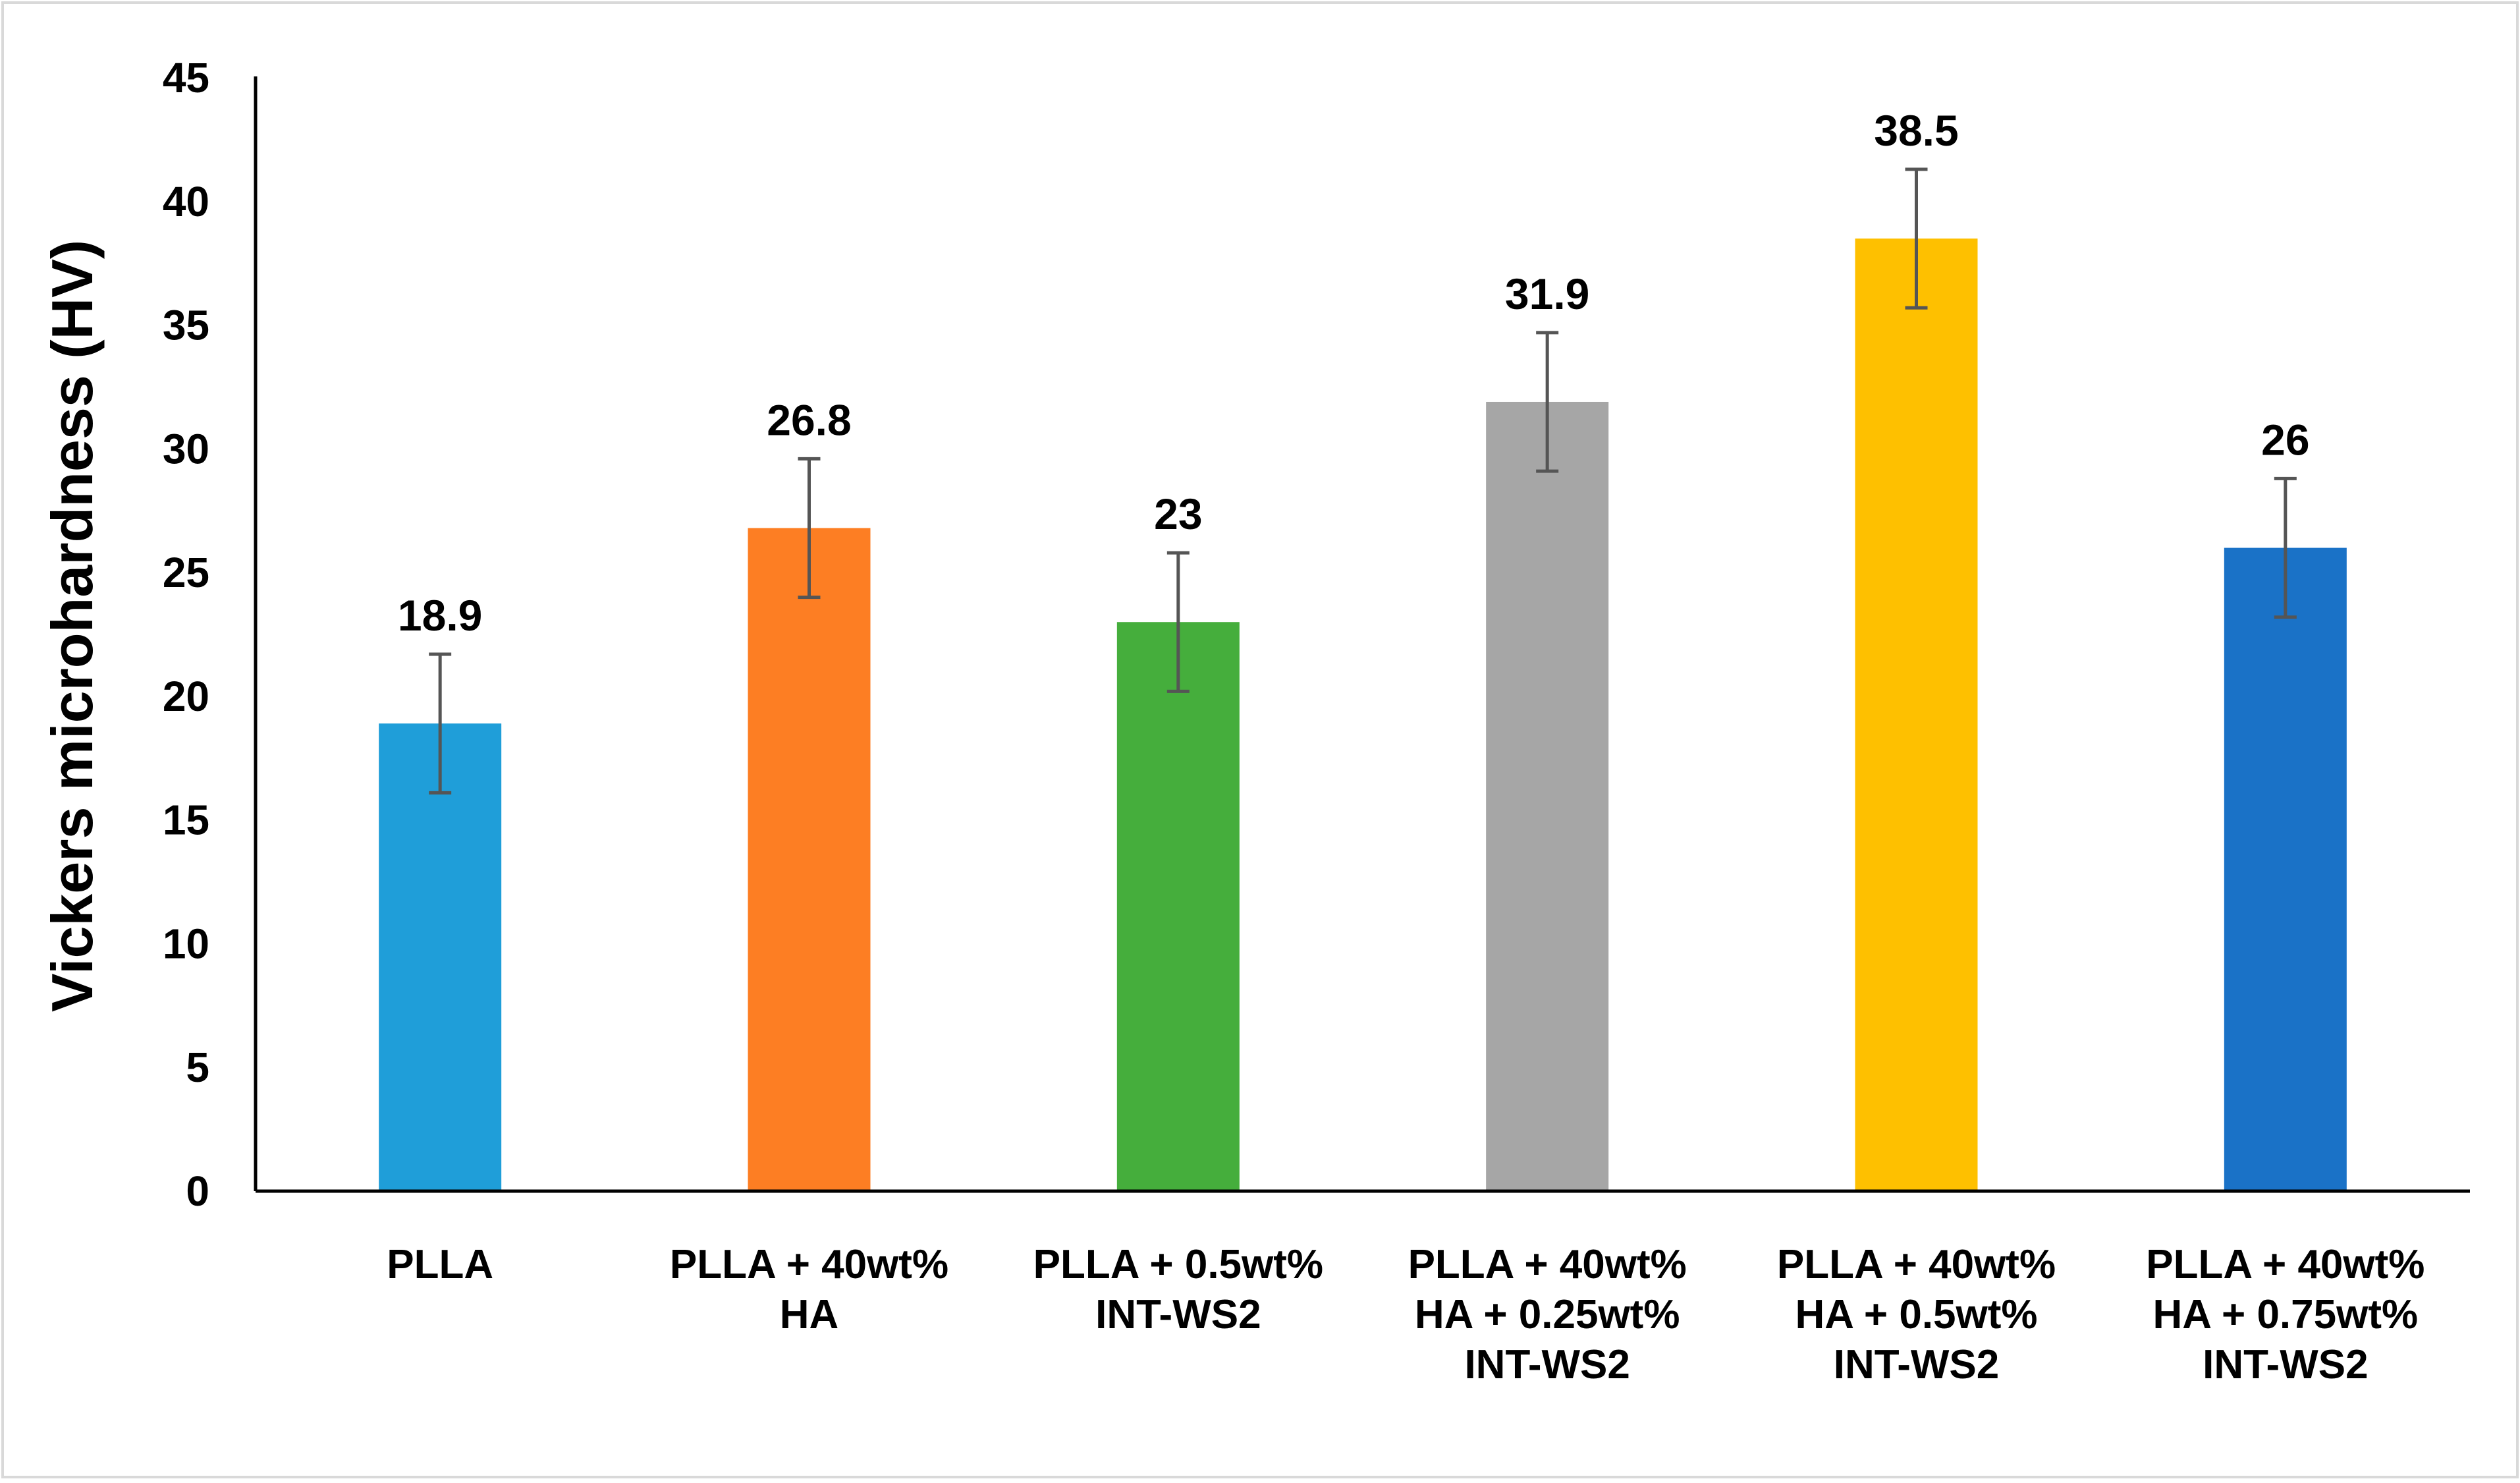 Image resolution: width=2520 pixels, height=1483 pixels. I want to click on y-tick-label: 5, so click(197, 1067).